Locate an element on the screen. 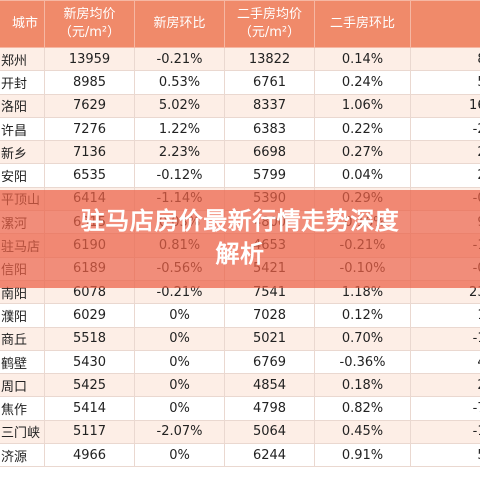 This screenshot has height=480, width=480. header-new-price-title: 新房均价 is located at coordinates (89, 14).